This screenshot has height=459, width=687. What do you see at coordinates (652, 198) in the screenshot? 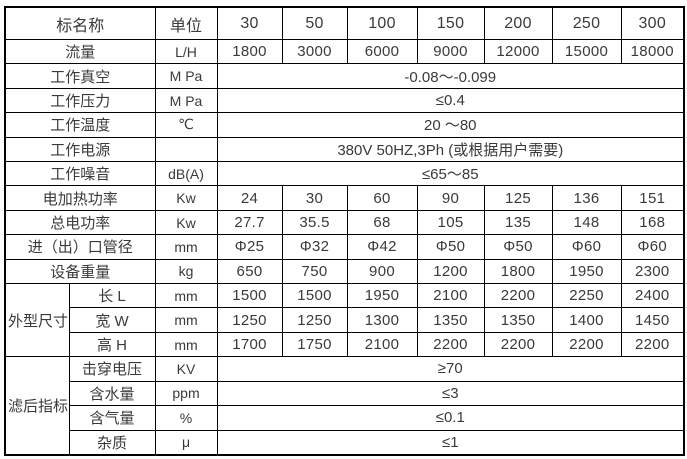
I see `value-cell: 151` at bounding box center [652, 198].